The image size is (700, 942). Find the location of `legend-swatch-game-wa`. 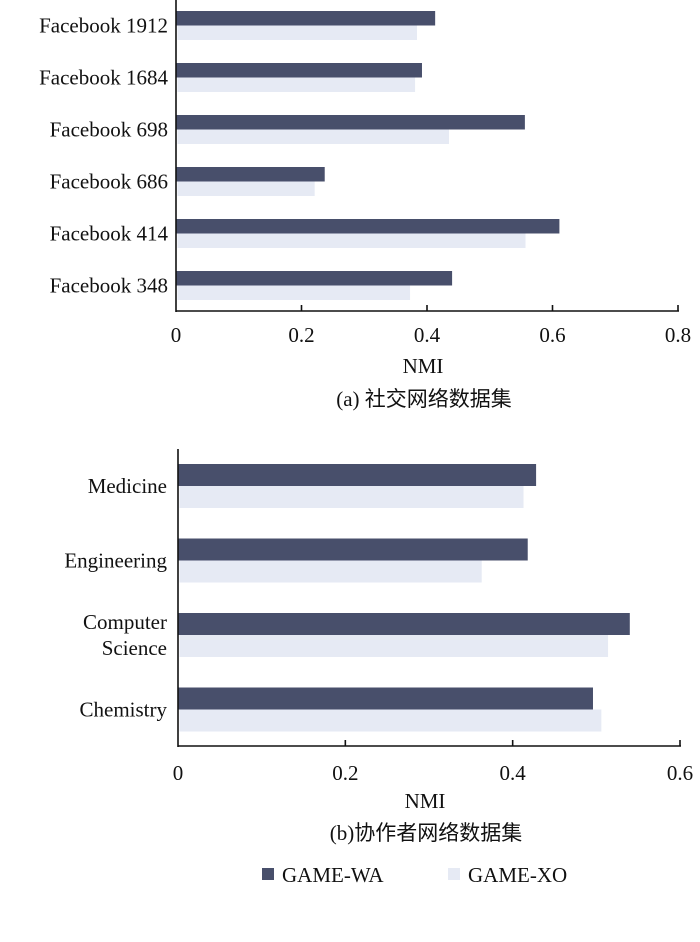

legend-swatch-game-wa is located at coordinates (268, 874).